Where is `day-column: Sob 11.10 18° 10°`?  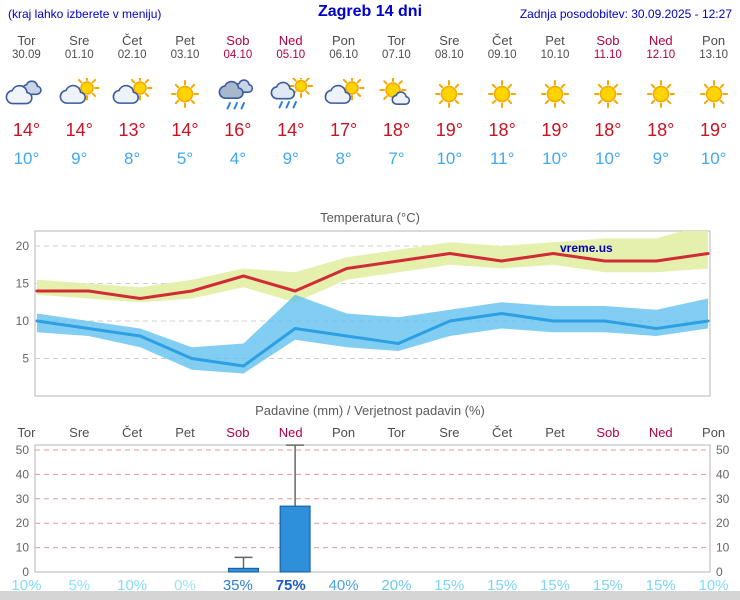
day-column: Sob 11.10 18° 10° is located at coordinates (607, 101).